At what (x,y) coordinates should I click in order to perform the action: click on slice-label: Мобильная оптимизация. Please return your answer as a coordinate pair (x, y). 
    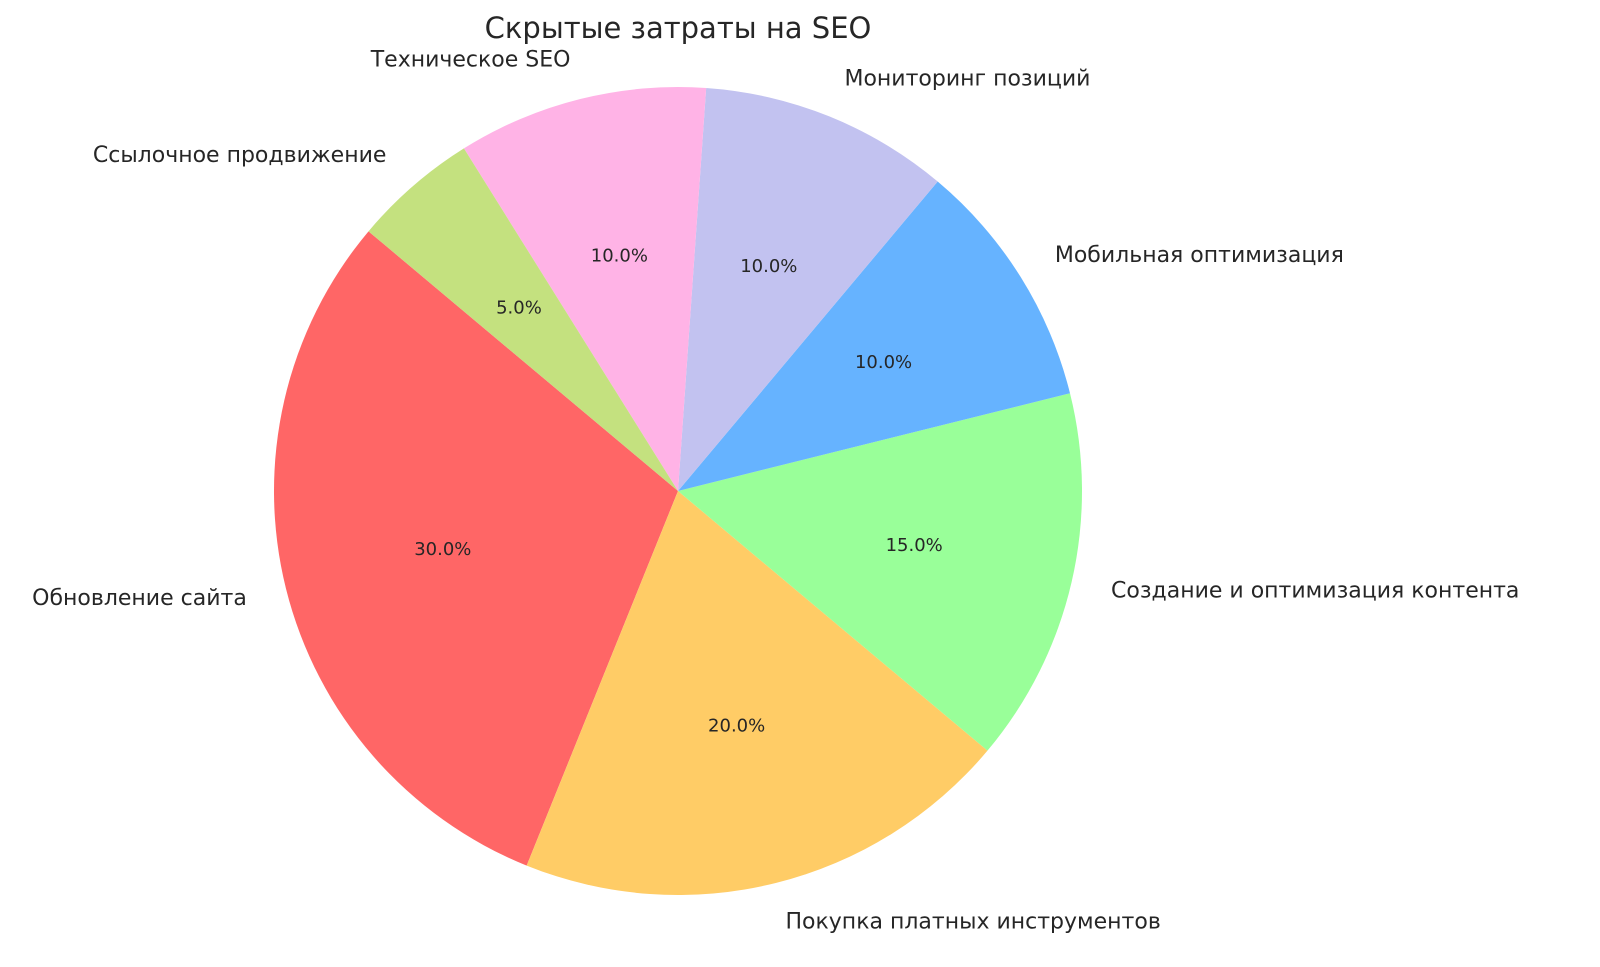
    Looking at the image, I should click on (1199, 255).